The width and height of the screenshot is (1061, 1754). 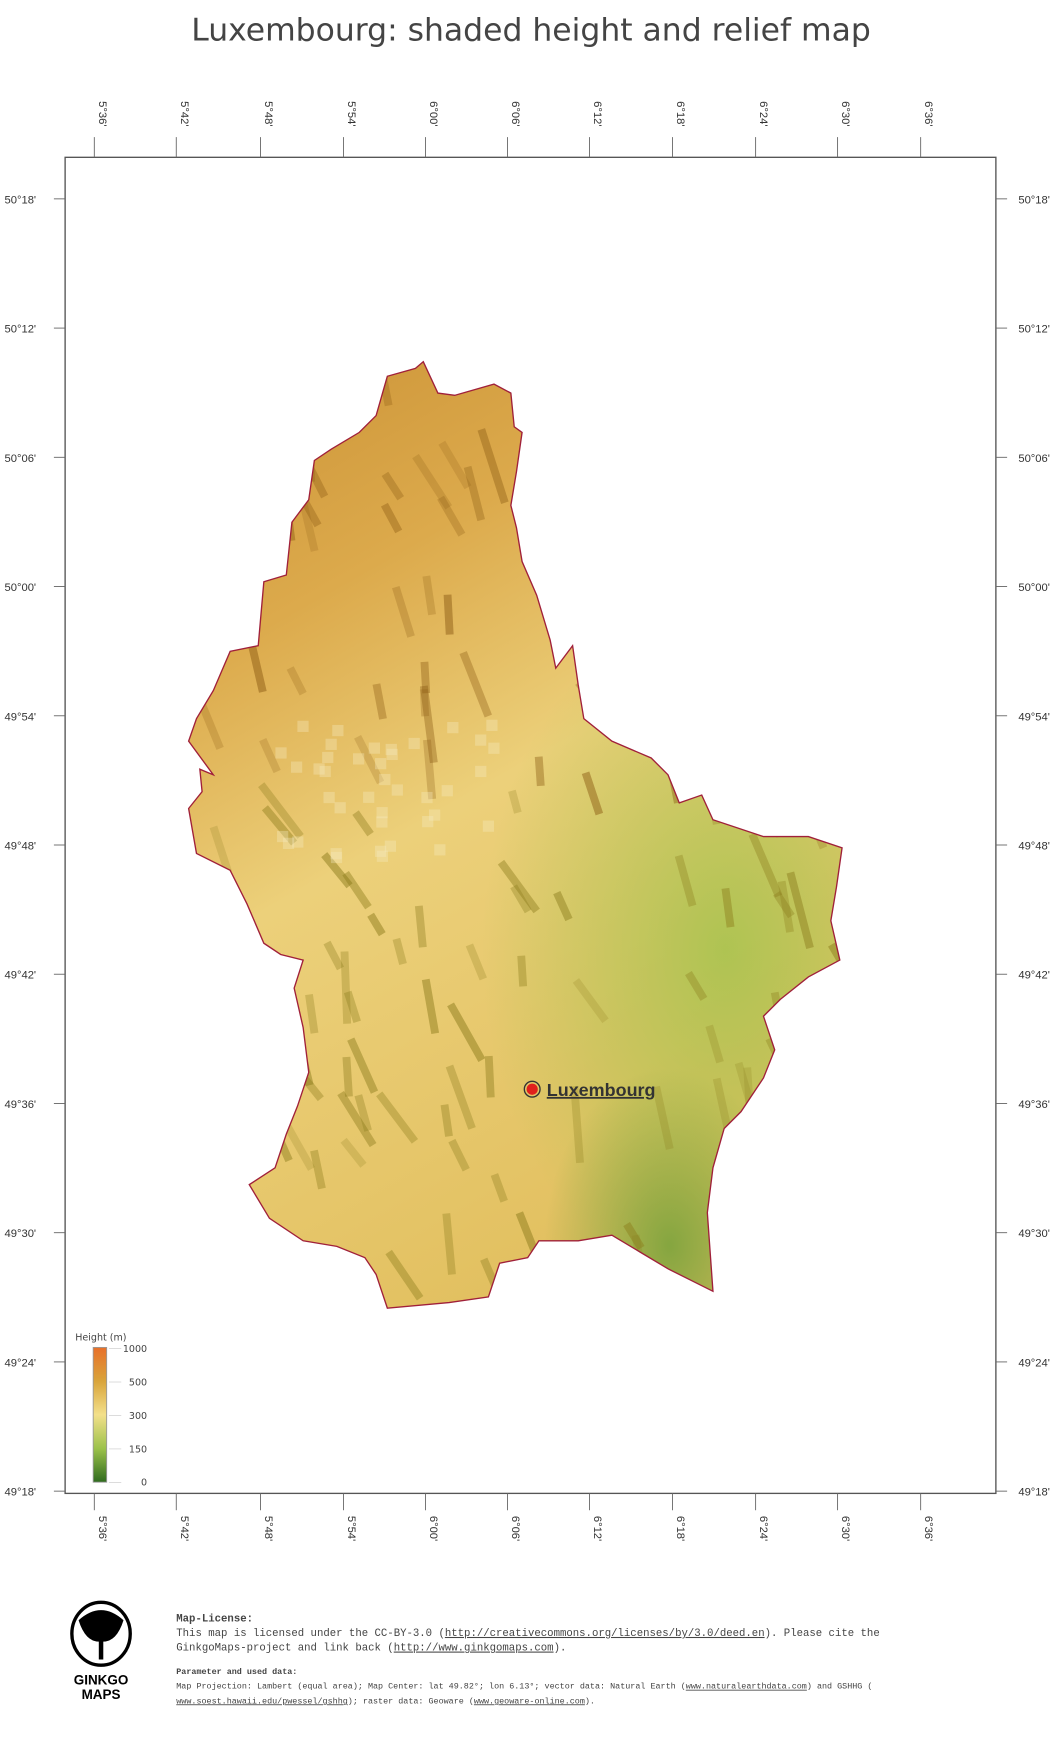 What do you see at coordinates (111, 1411) in the screenshot?
I see `height-legend: Height (m) 1000 500 300 150 0` at bounding box center [111, 1411].